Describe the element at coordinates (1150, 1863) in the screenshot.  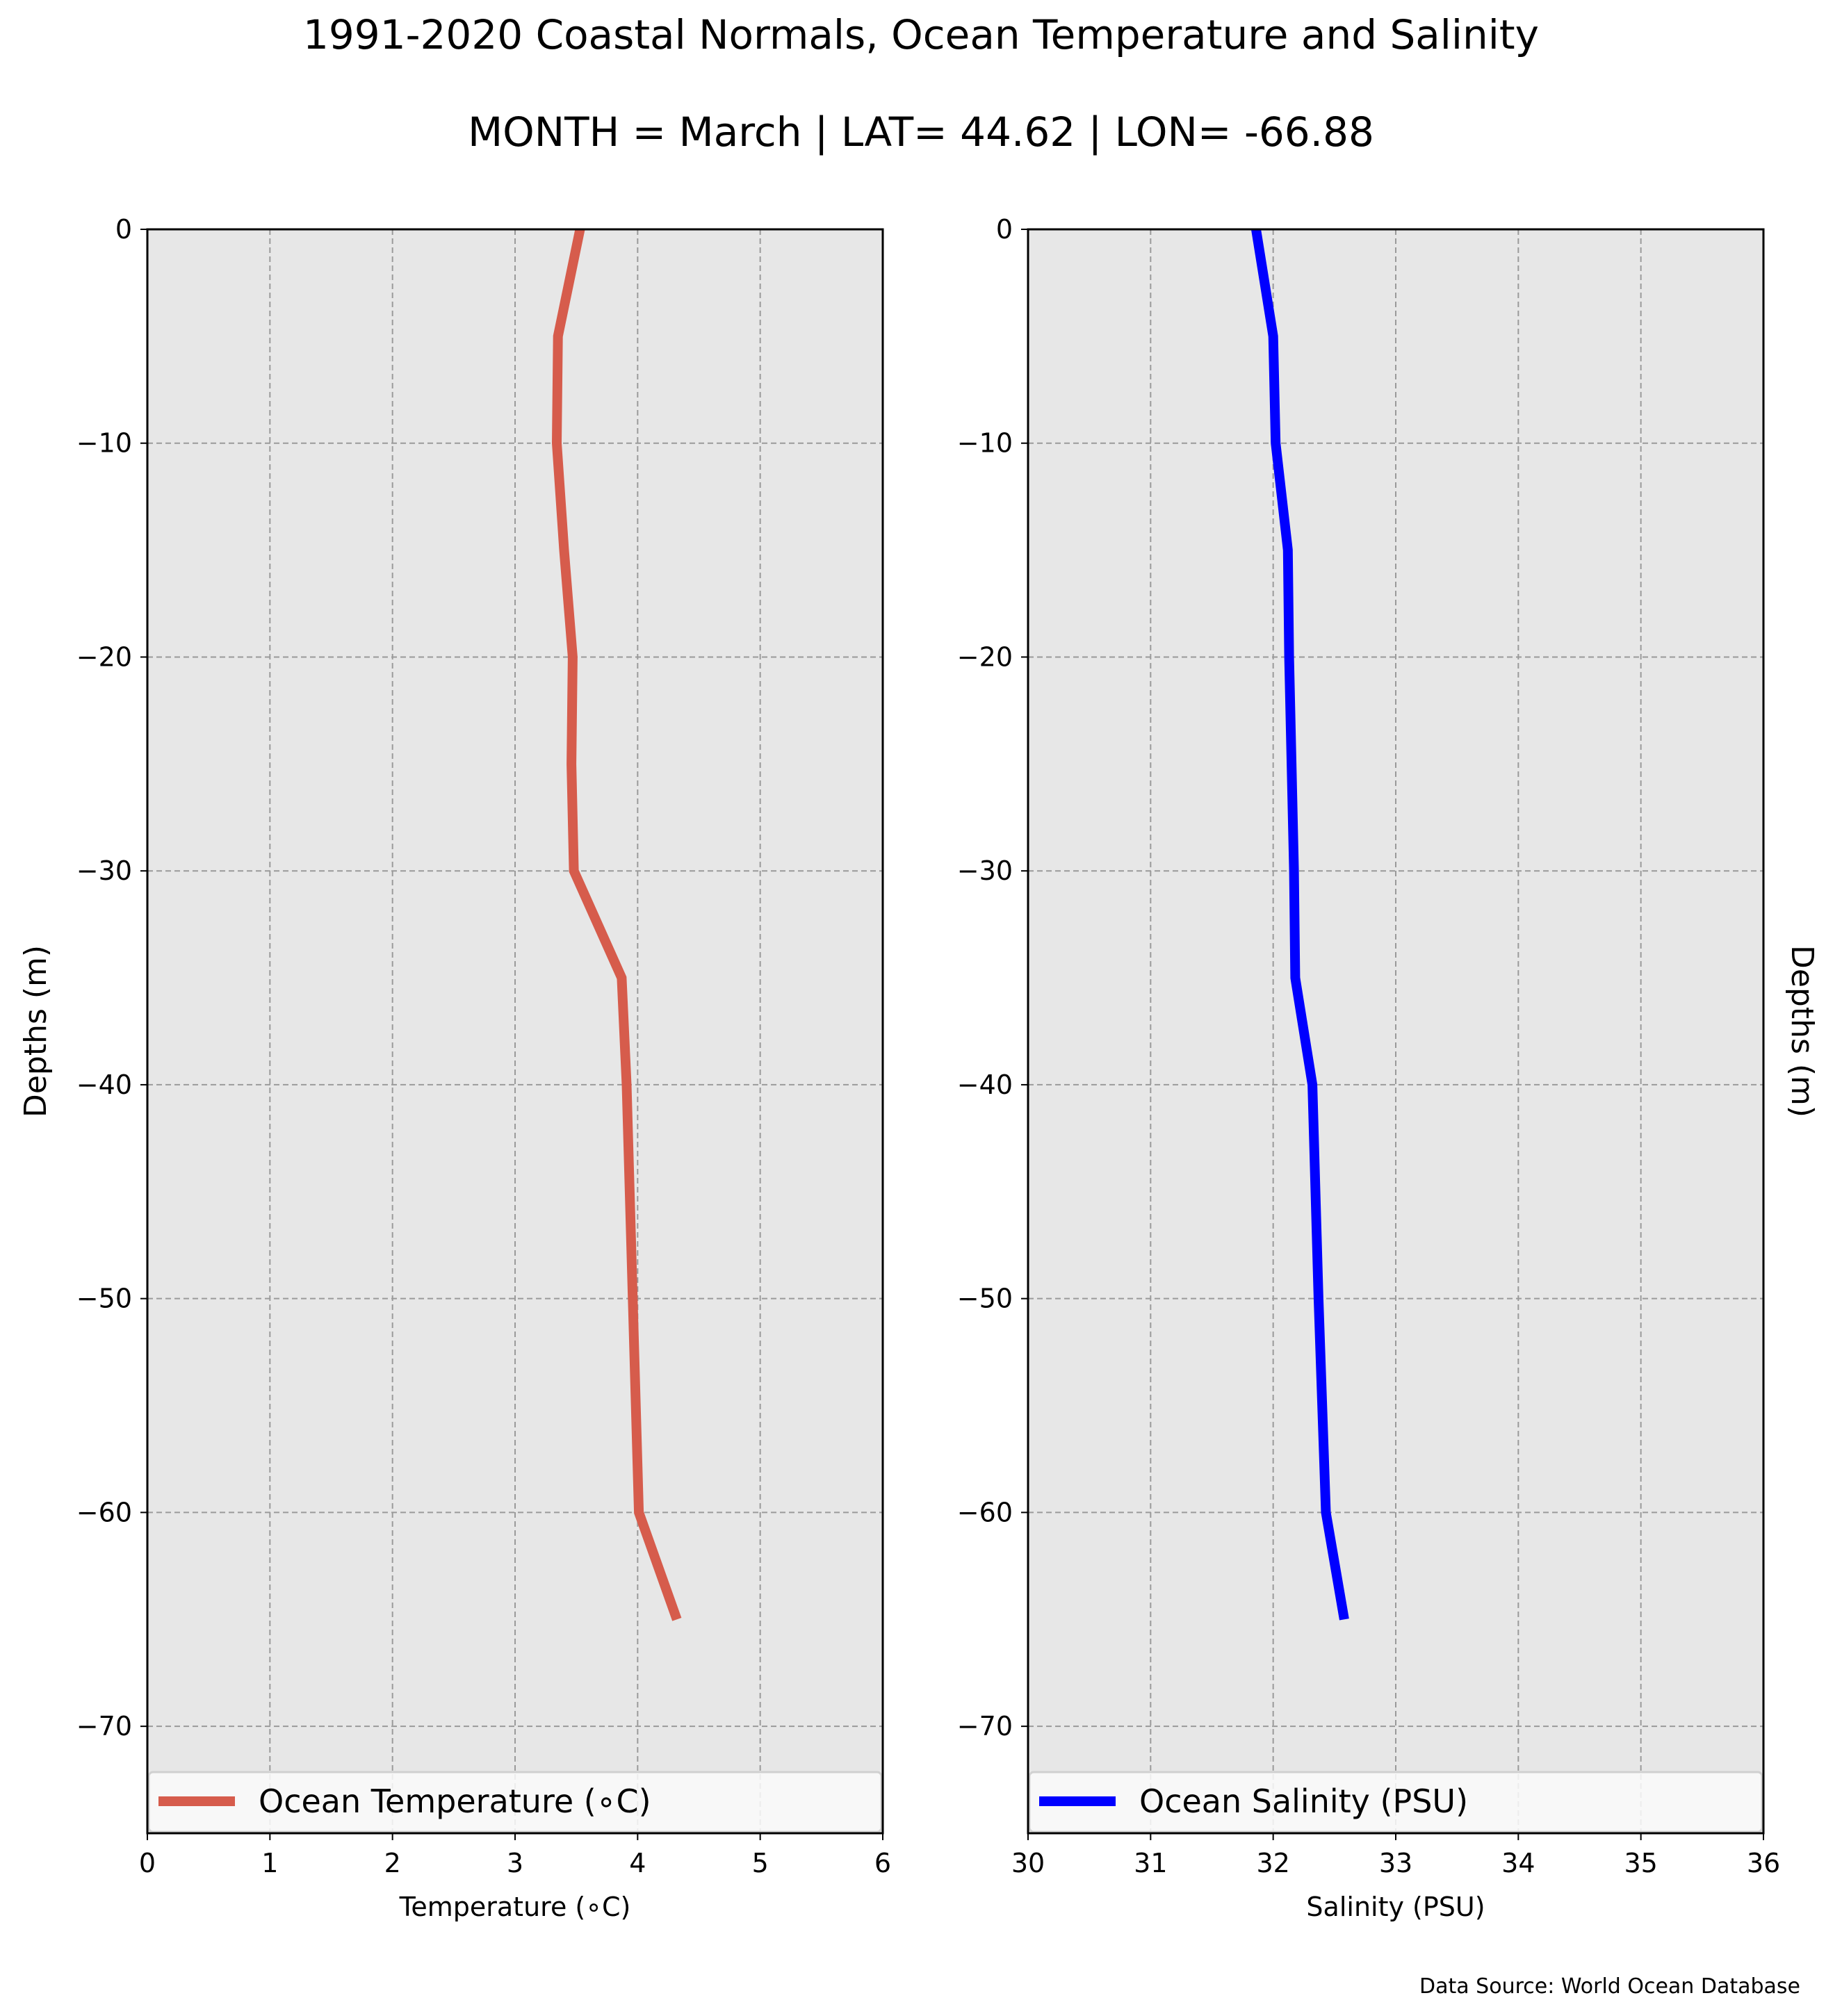
I see `x-tick-label: 31` at that location.